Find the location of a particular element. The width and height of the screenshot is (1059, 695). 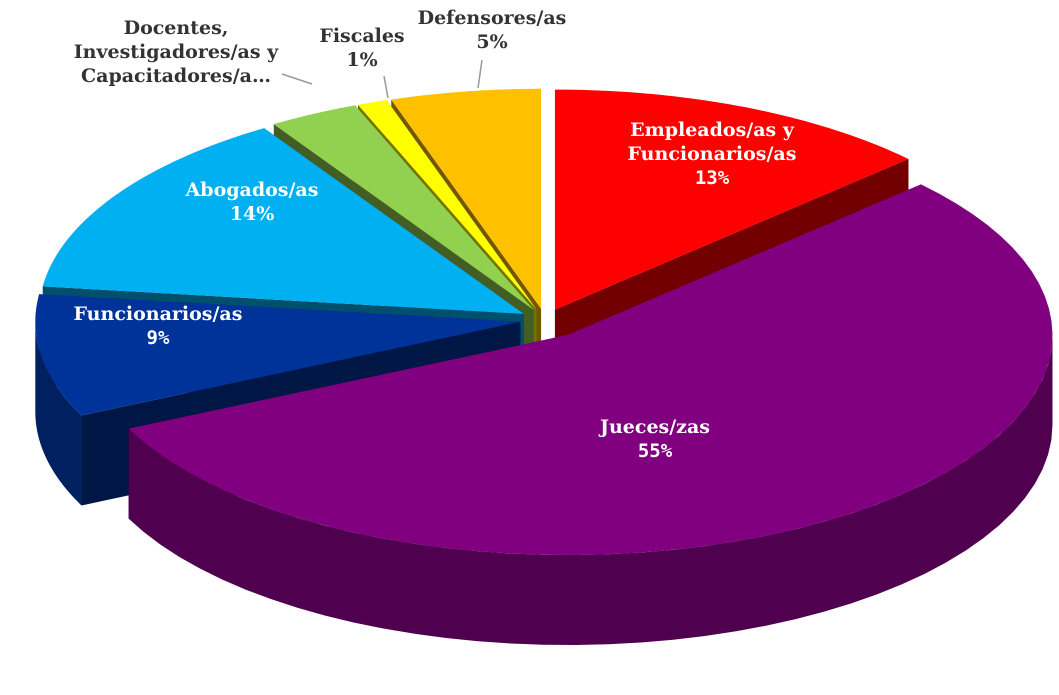

category-label: Jueces/zas is located at coordinates (655, 427).